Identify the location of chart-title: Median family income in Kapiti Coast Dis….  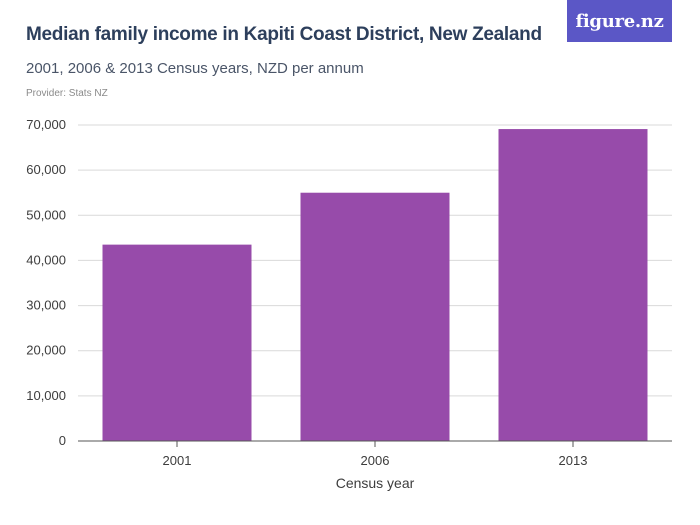
(284, 34).